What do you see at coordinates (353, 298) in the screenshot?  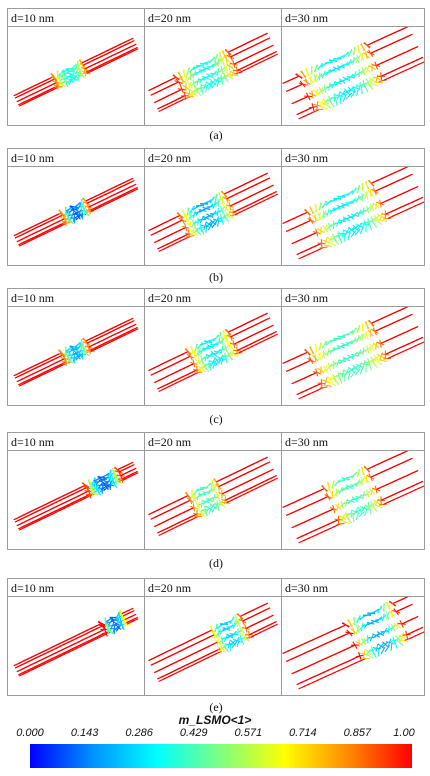 I see `cell-label: d=30 nm` at bounding box center [353, 298].